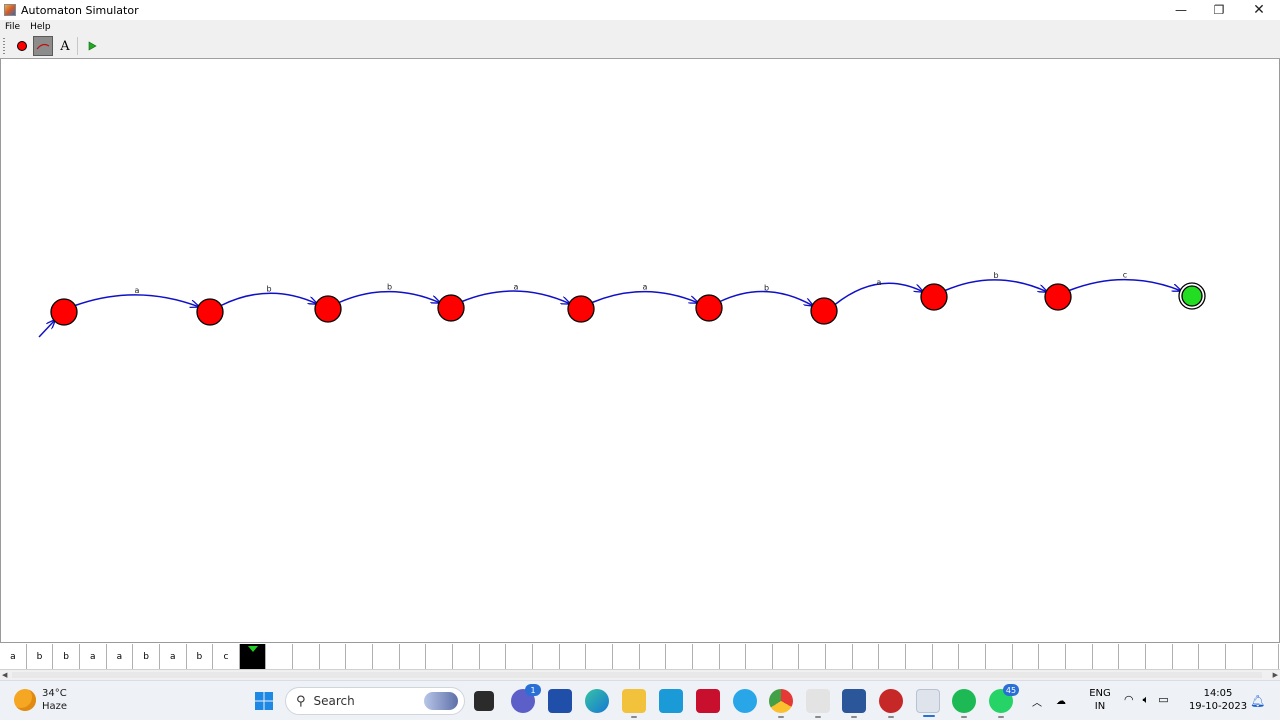  Describe the element at coordinates (137, 290) in the screenshot. I see `transition-label-0: a` at that location.